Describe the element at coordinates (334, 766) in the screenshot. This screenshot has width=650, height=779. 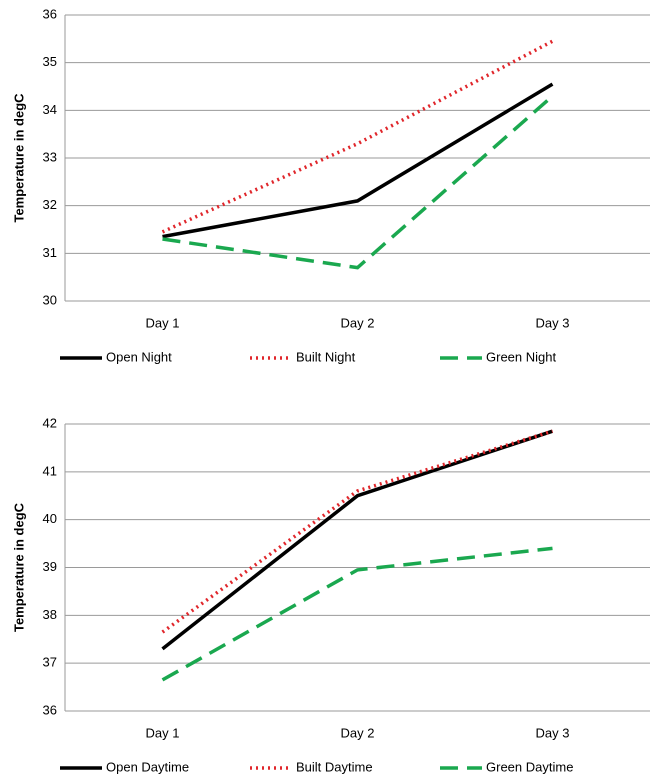
I see `legend-label: Built Daytime` at that location.